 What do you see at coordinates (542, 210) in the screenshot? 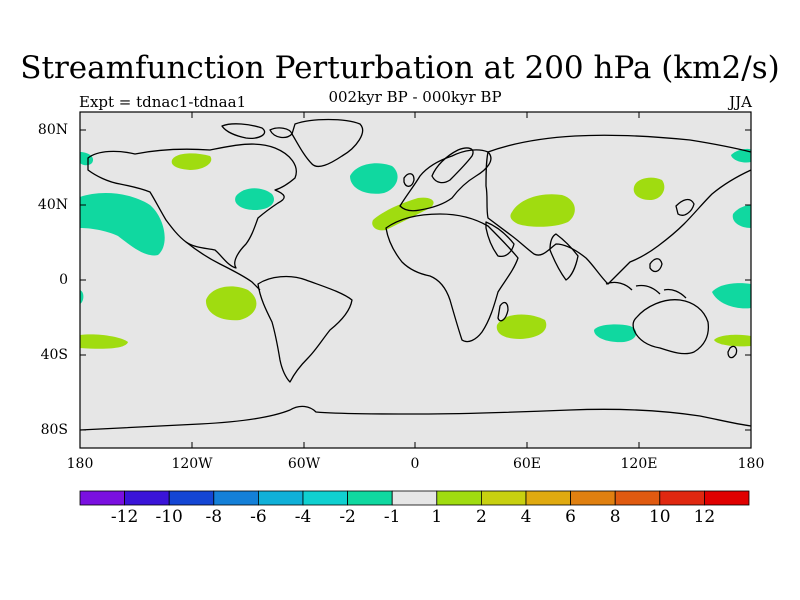
I see `contour-pos-central-asia` at bounding box center [542, 210].